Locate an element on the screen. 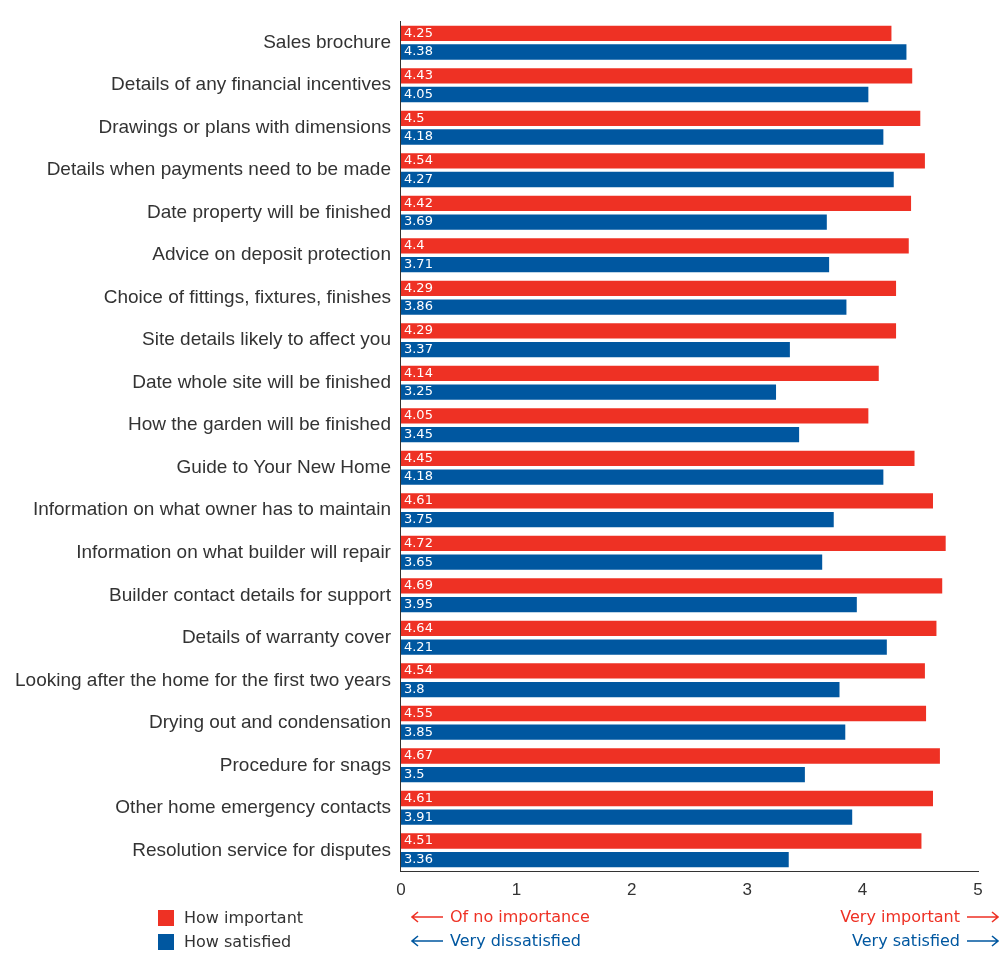 This screenshot has width=1008, height=964. text: Very important is located at coordinates (900, 916).